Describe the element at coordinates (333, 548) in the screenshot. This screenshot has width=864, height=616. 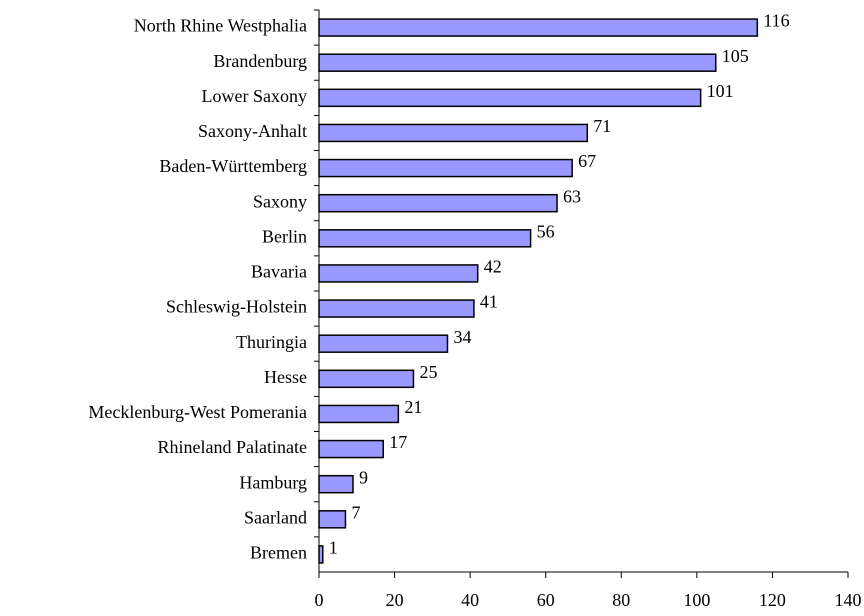
I see `value-label: 1` at that location.